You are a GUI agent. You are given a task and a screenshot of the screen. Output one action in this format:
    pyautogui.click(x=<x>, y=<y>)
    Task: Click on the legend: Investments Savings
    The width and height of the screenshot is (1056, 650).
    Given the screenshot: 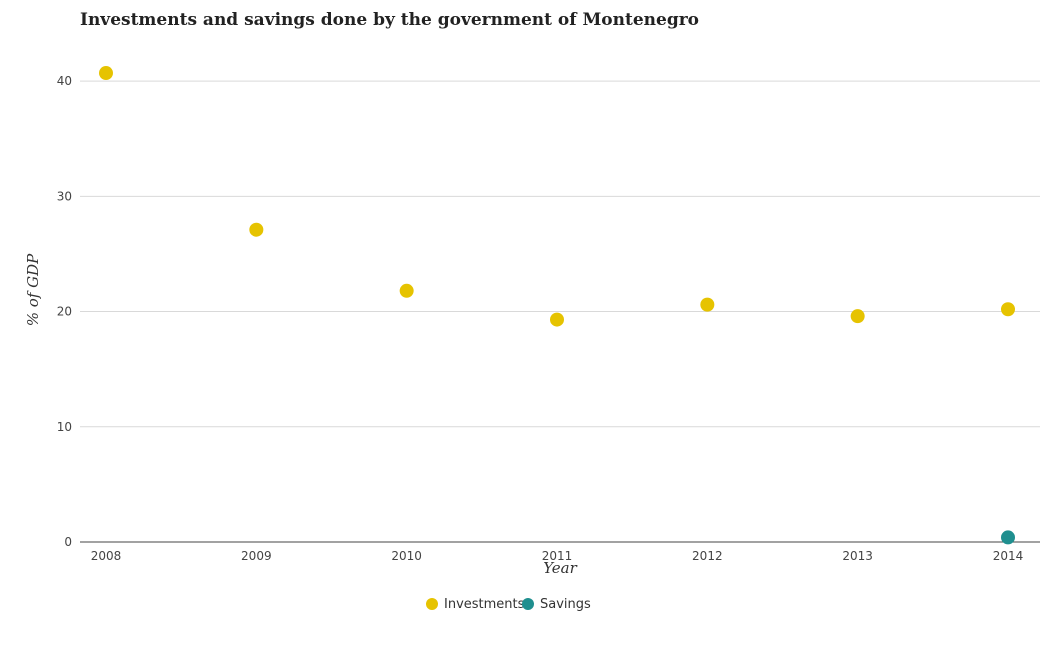 What is the action you would take?
    pyautogui.click(x=508, y=604)
    